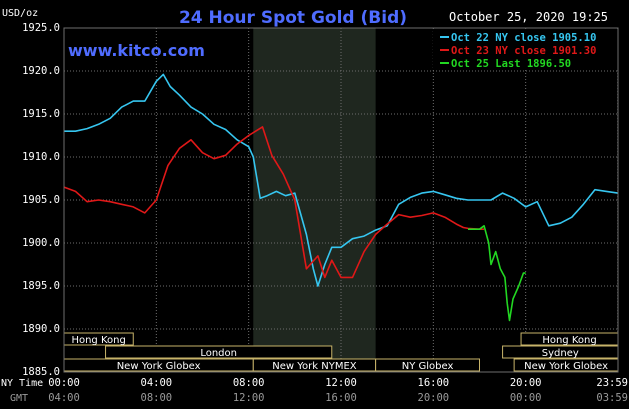  Describe the element at coordinates (41, 329) in the screenshot. I see `y-tick-label: 1890.0` at that location.